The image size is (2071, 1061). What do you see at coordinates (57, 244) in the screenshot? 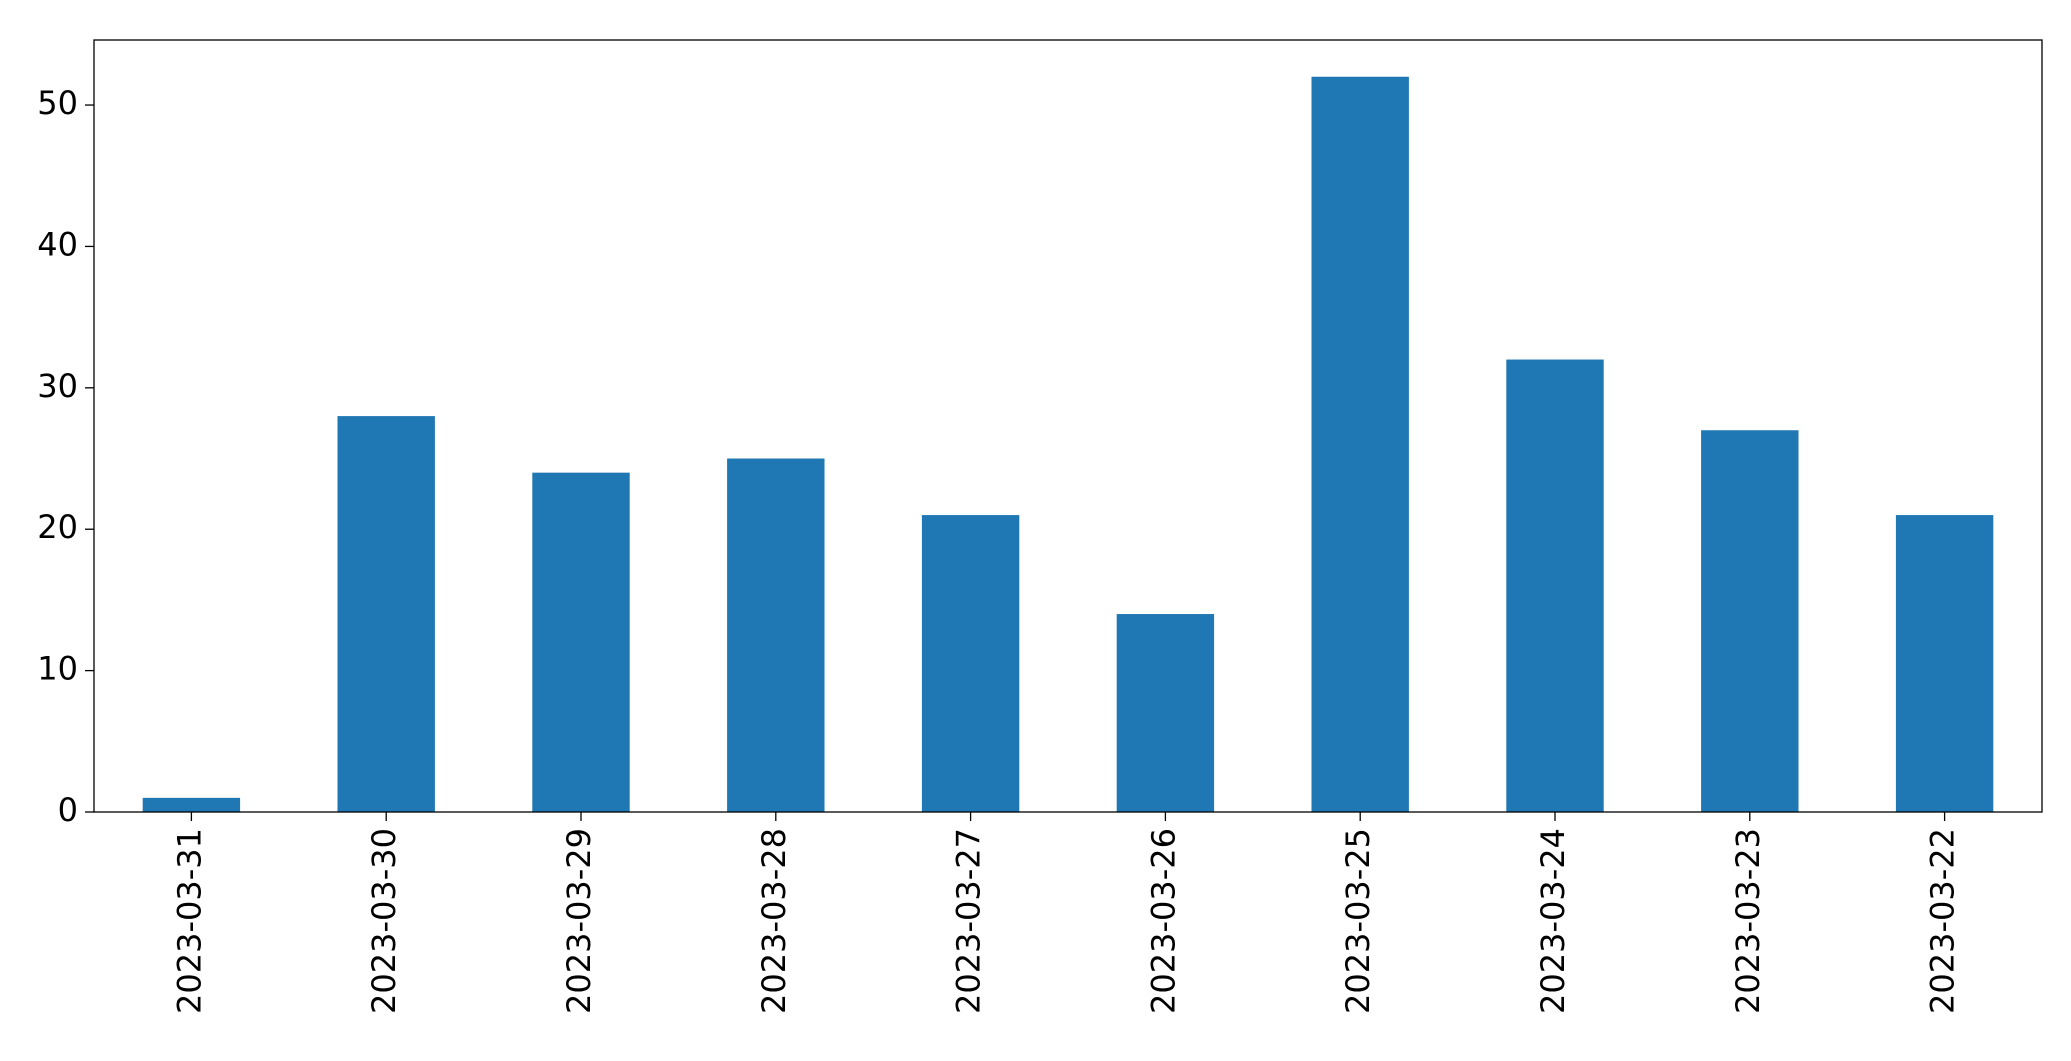
I see `y-tick-label: 40` at bounding box center [57, 244].